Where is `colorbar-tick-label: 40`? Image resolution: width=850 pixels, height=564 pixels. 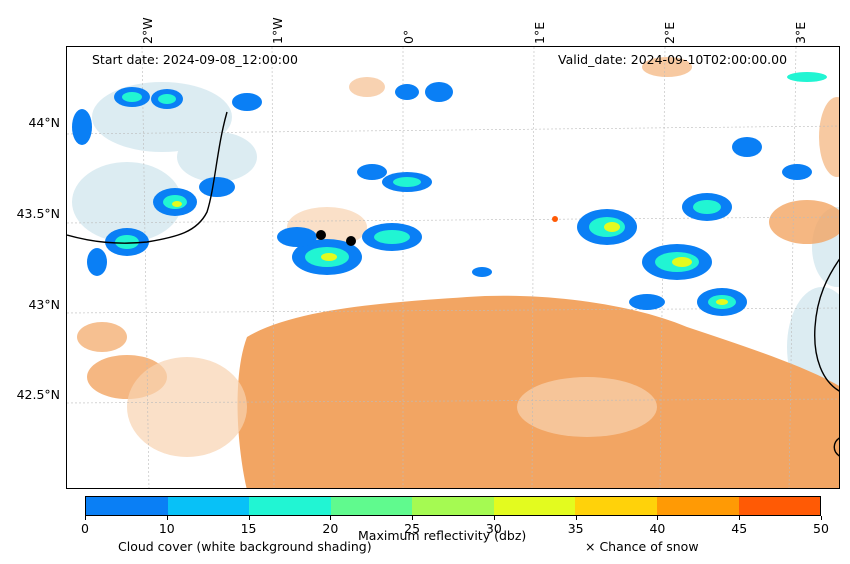 colorbar-tick-label: 40 is located at coordinates (657, 528).